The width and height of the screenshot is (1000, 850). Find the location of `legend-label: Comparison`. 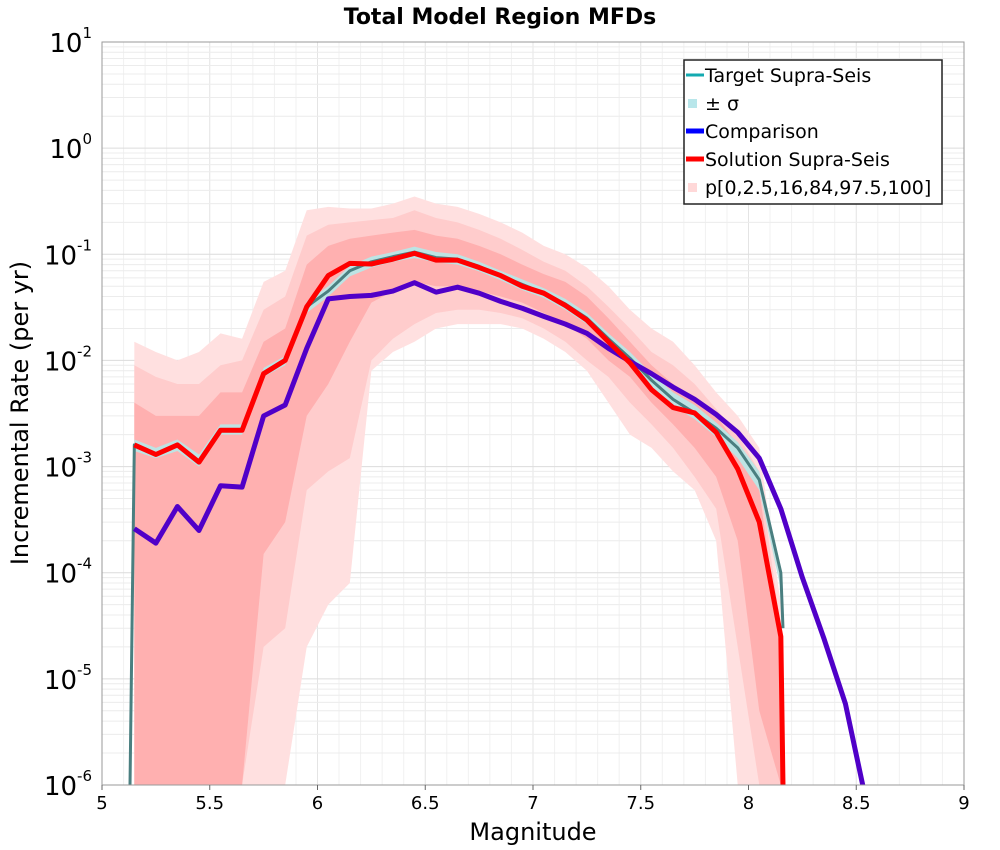

legend-label: Comparison is located at coordinates (762, 132).